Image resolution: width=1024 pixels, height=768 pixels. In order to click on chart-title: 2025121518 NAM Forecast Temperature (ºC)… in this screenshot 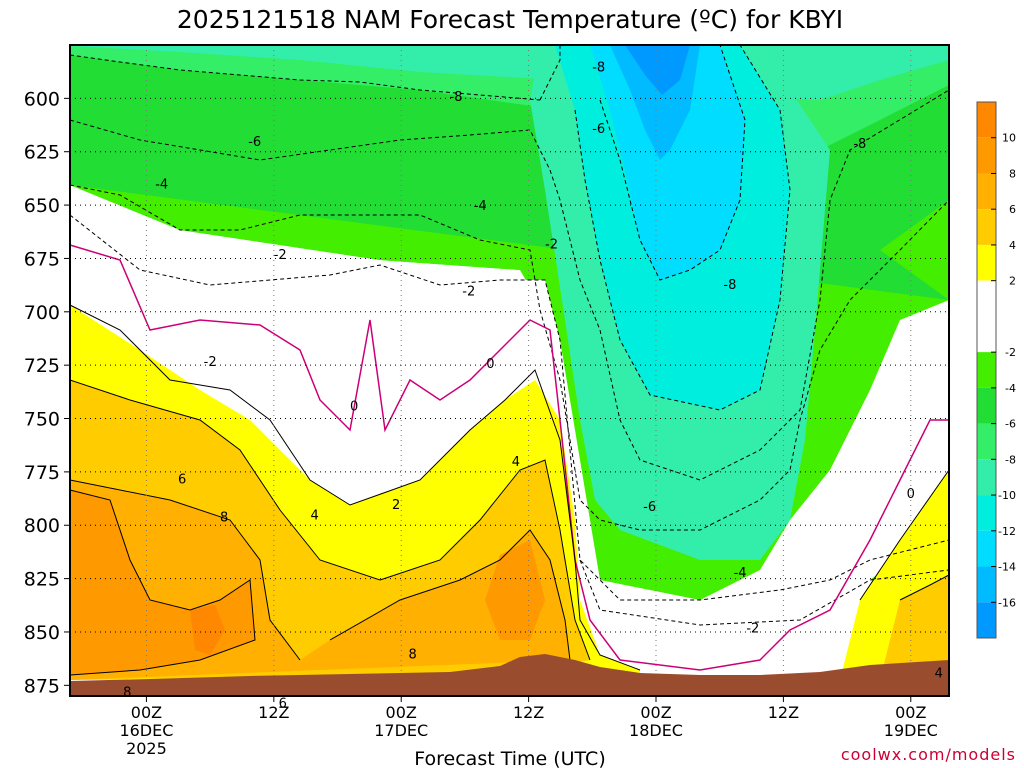, I will do `click(510, 19)`.